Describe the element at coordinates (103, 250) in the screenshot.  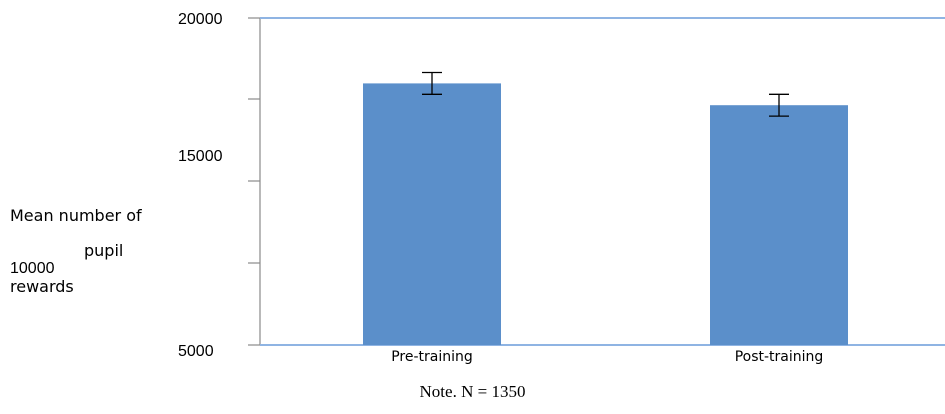
I see `y-axis-label-line: pupil` at that location.